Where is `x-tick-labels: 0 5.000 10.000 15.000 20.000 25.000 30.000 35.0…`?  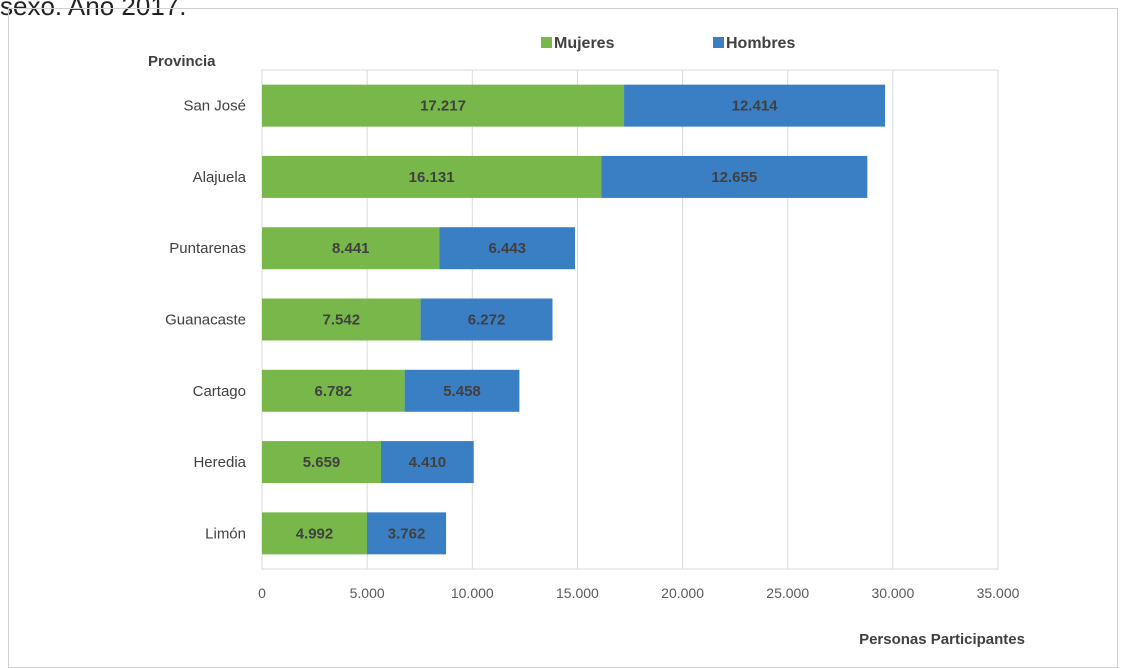 x-tick-labels: 0 5.000 10.000 15.000 20.000 25.000 30.000 35.0… is located at coordinates (639, 593).